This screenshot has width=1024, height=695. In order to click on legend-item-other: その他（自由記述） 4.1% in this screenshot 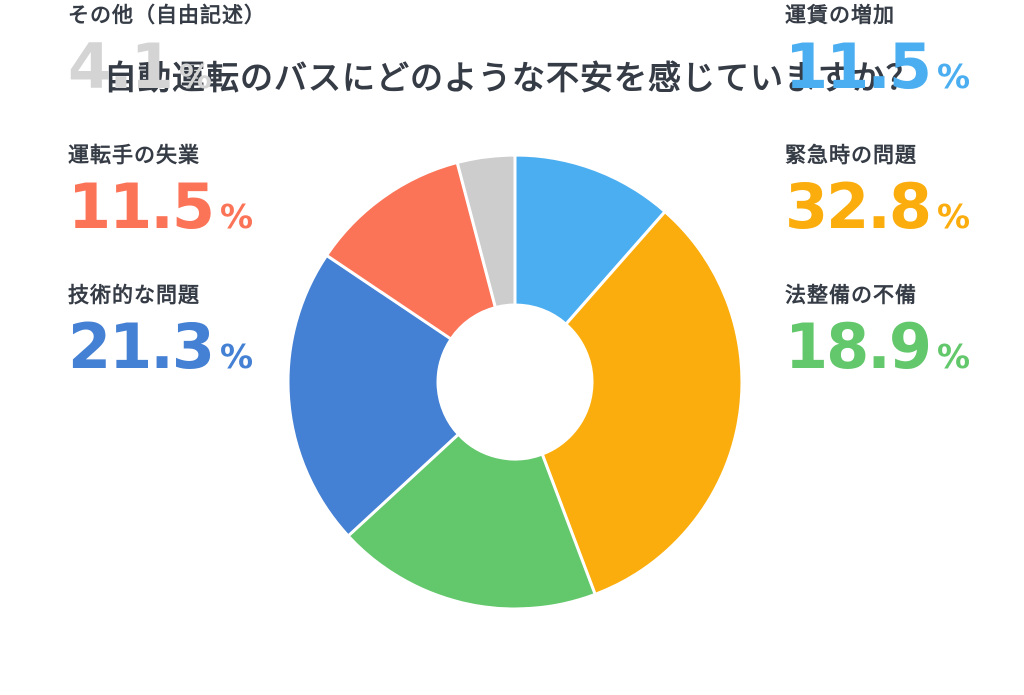, I will do `click(193, 59)`.